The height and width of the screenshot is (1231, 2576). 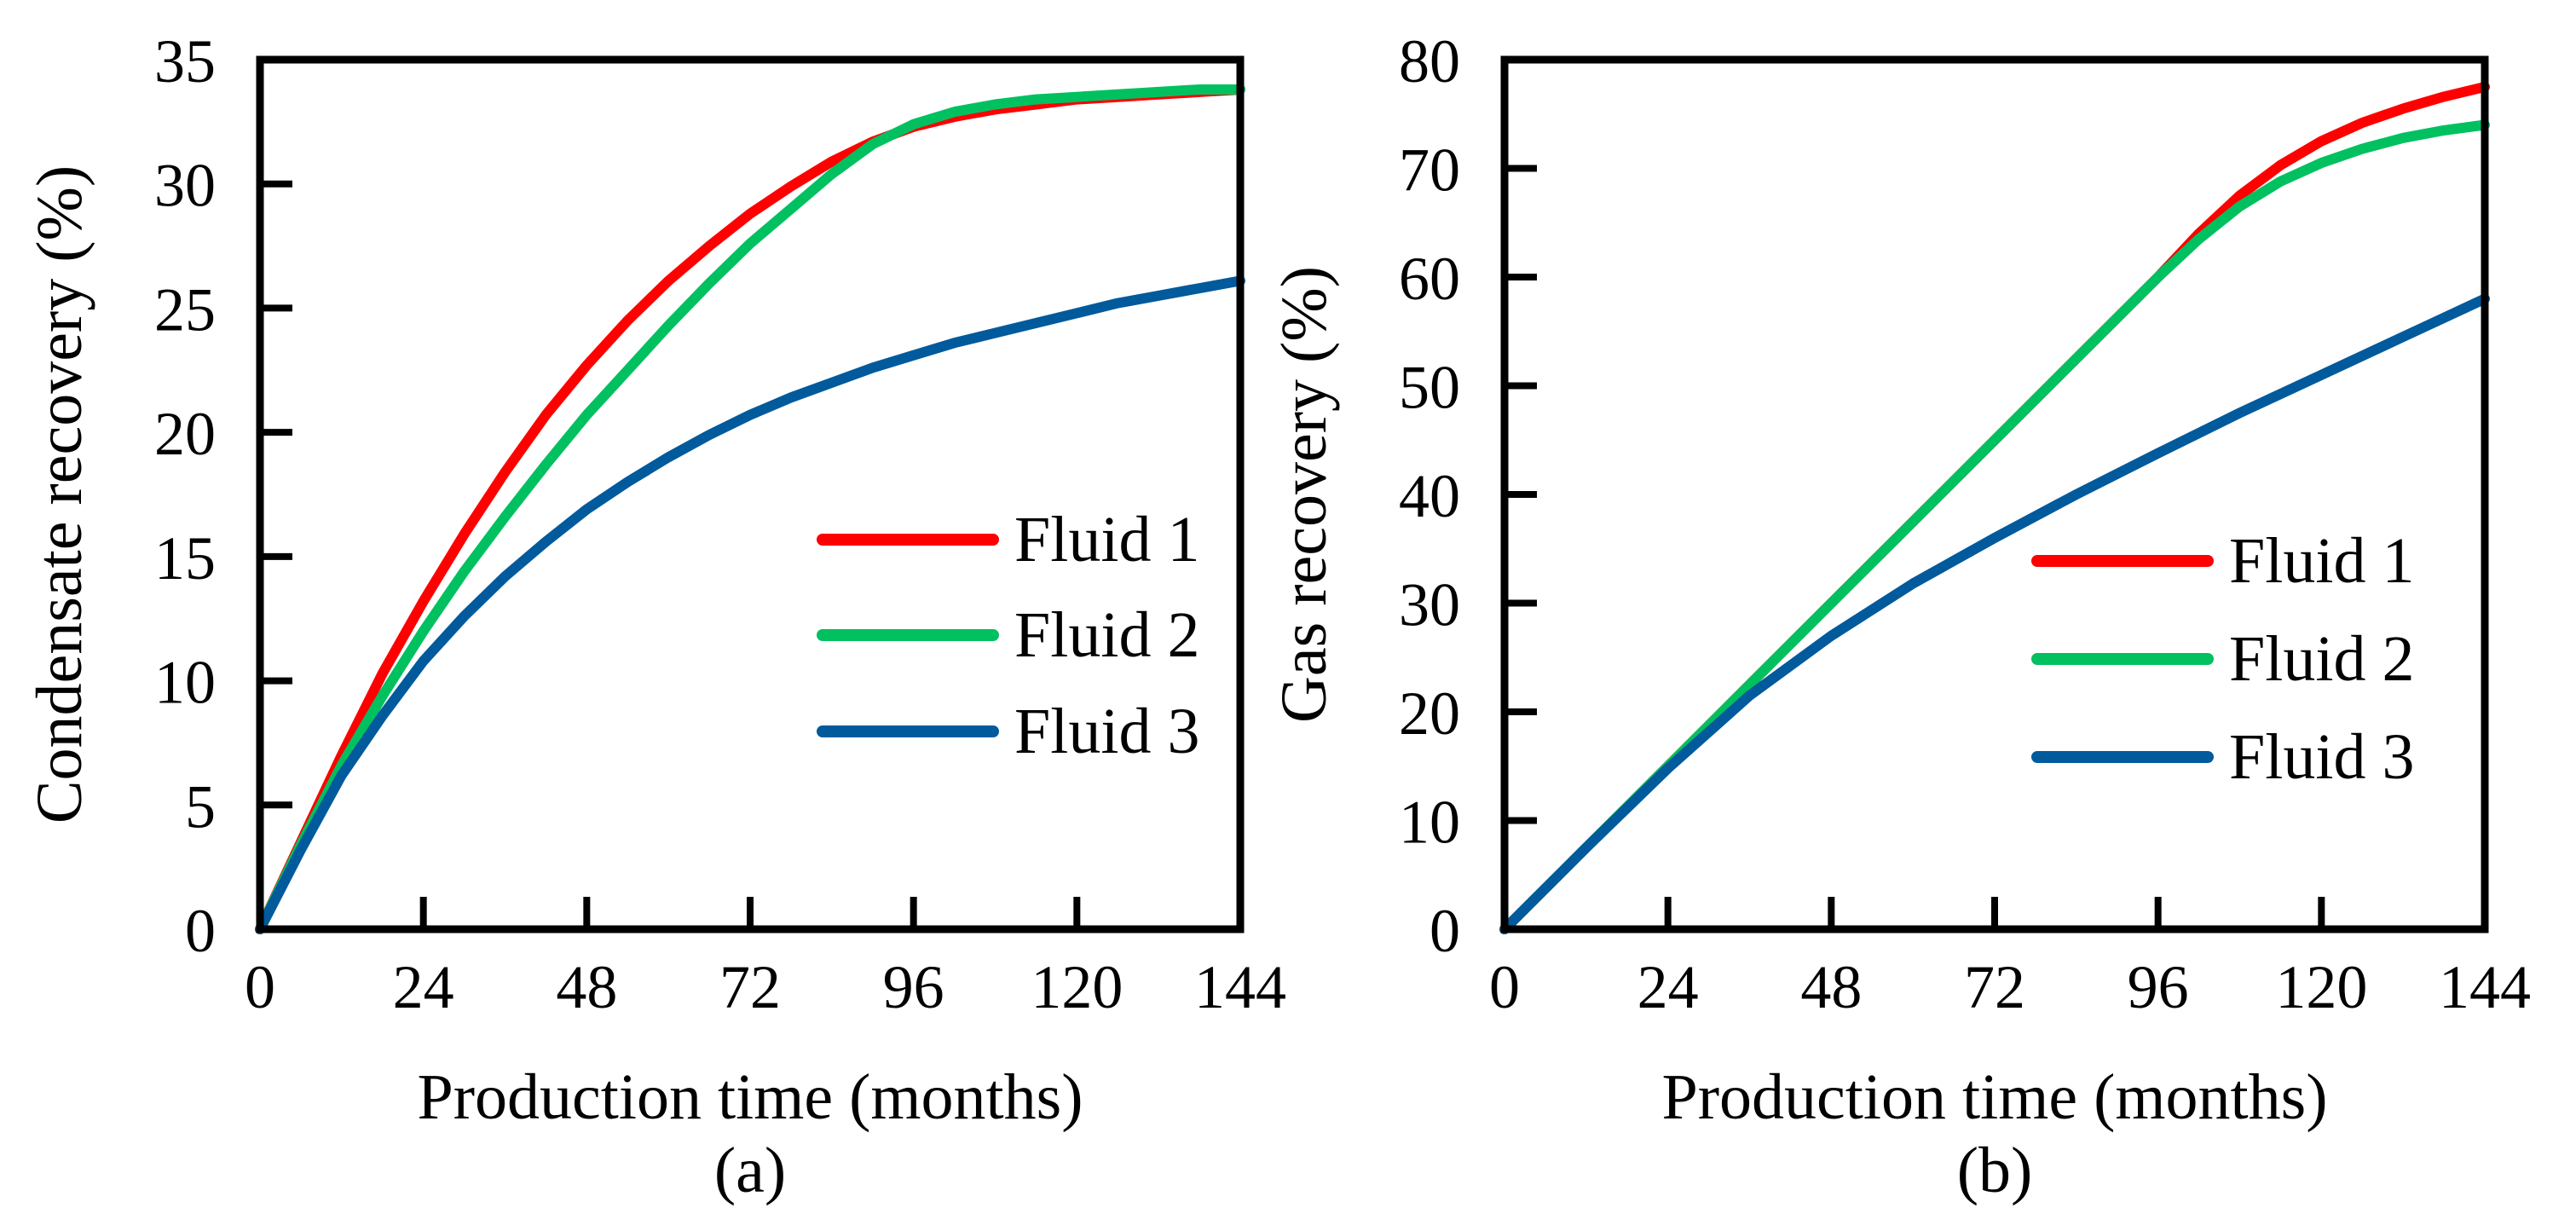 What do you see at coordinates (185, 558) in the screenshot?
I see `panel-a-y-tick-label-15: 15` at bounding box center [185, 558].